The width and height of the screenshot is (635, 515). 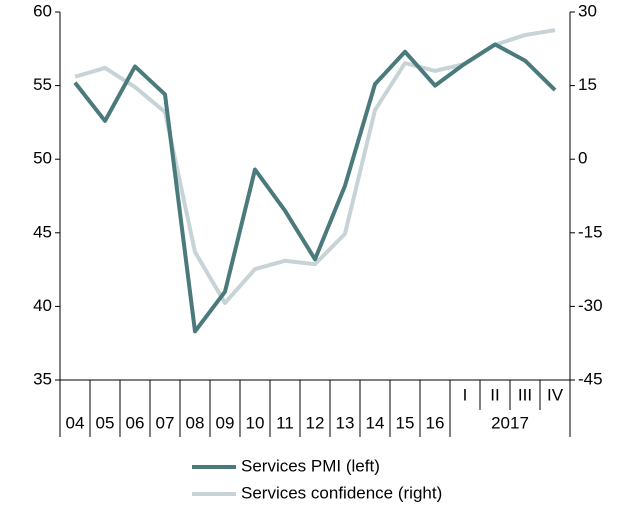 I want to click on y2-tick-label: -45, so click(x=590, y=378).